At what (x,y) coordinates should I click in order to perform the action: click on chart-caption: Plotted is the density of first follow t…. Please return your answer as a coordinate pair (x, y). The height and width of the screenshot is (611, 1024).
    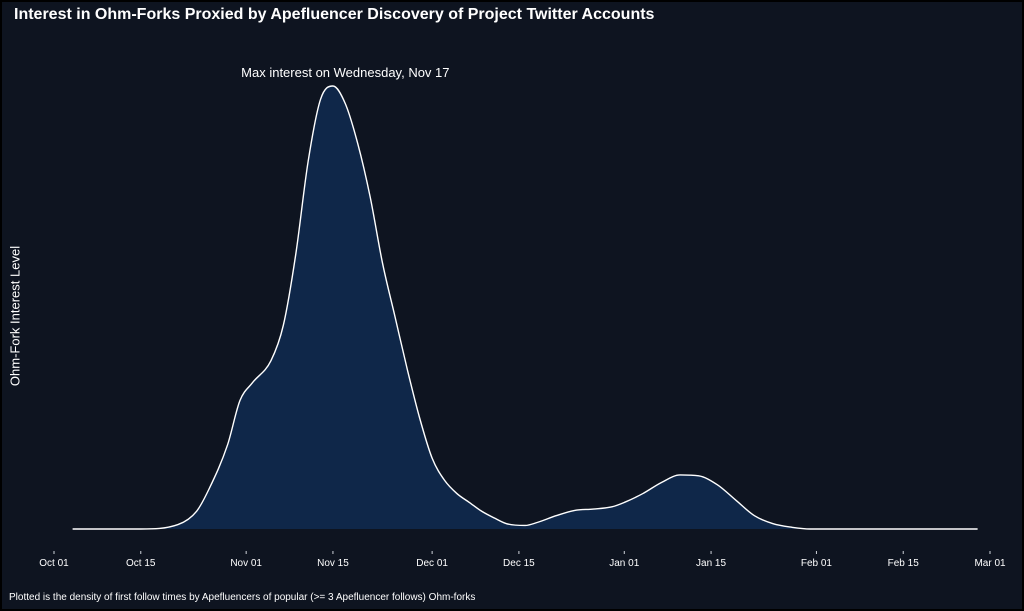
    Looking at the image, I should click on (242, 597).